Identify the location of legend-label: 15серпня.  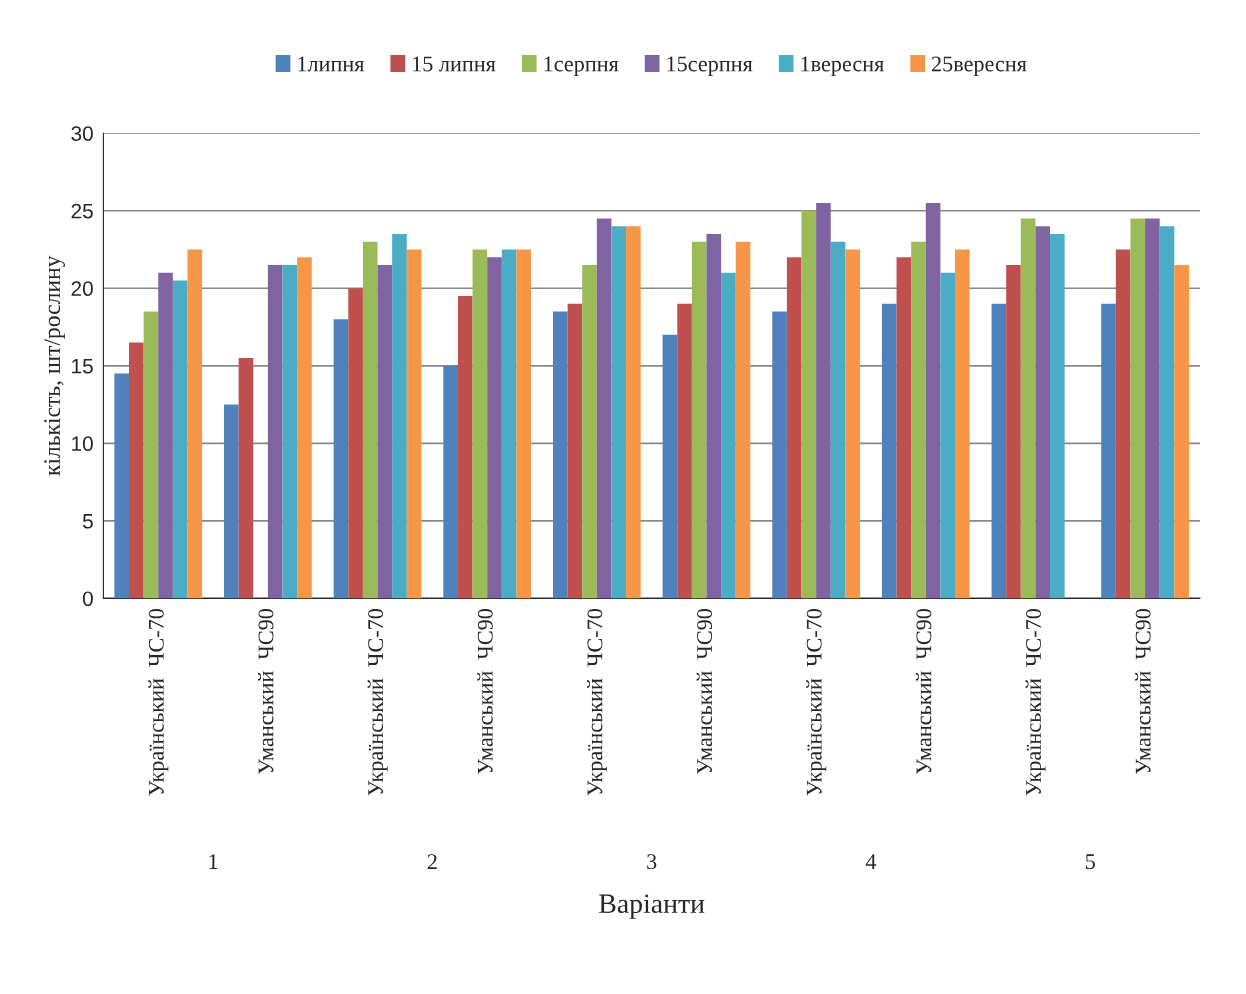
(710, 66).